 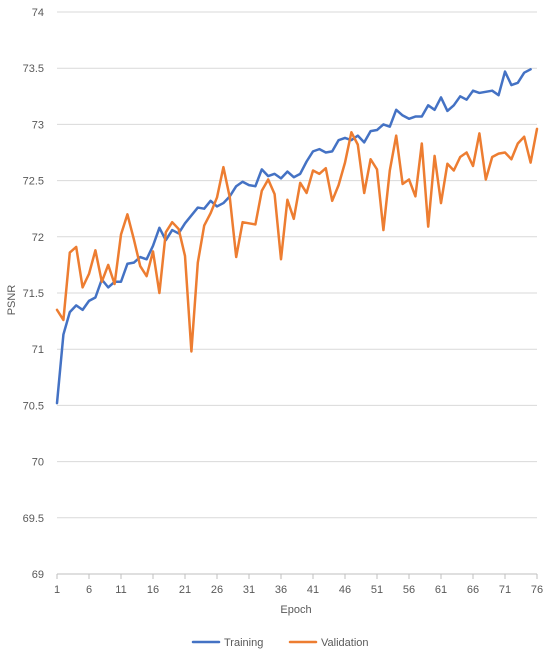 What do you see at coordinates (38, 463) in the screenshot?
I see `y-tick-label: 70` at bounding box center [38, 463].